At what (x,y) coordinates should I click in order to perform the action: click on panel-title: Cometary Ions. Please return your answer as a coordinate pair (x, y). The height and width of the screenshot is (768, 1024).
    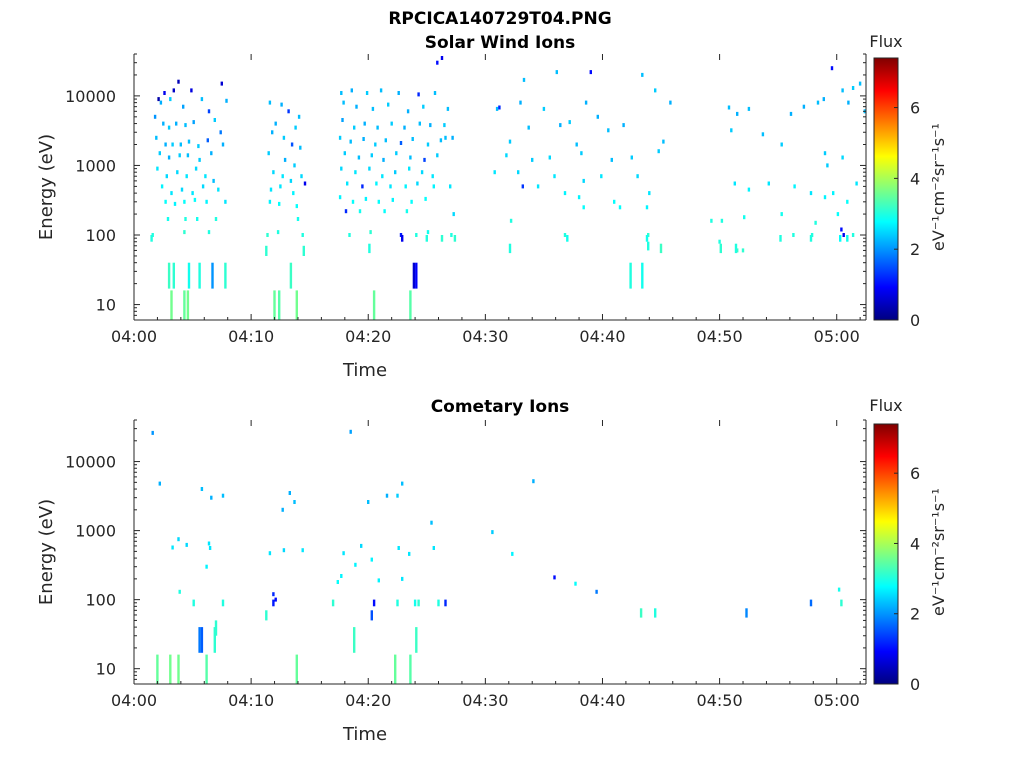
    Looking at the image, I should click on (500, 407).